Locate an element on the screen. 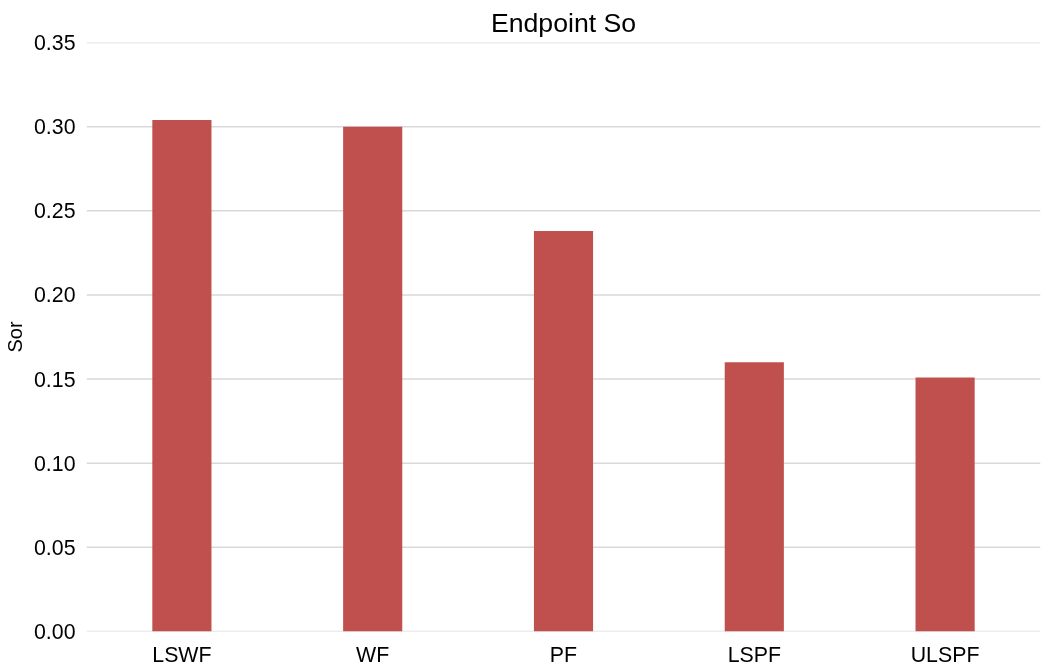  y-tick-label: 0.00 is located at coordinates (54, 632).